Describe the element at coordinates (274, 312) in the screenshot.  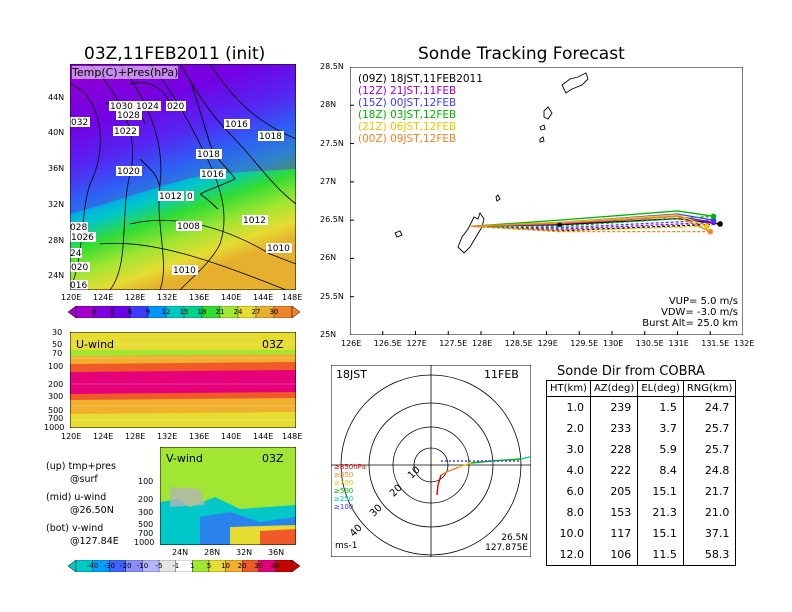
I see `colorbar-tick: 30` at that location.